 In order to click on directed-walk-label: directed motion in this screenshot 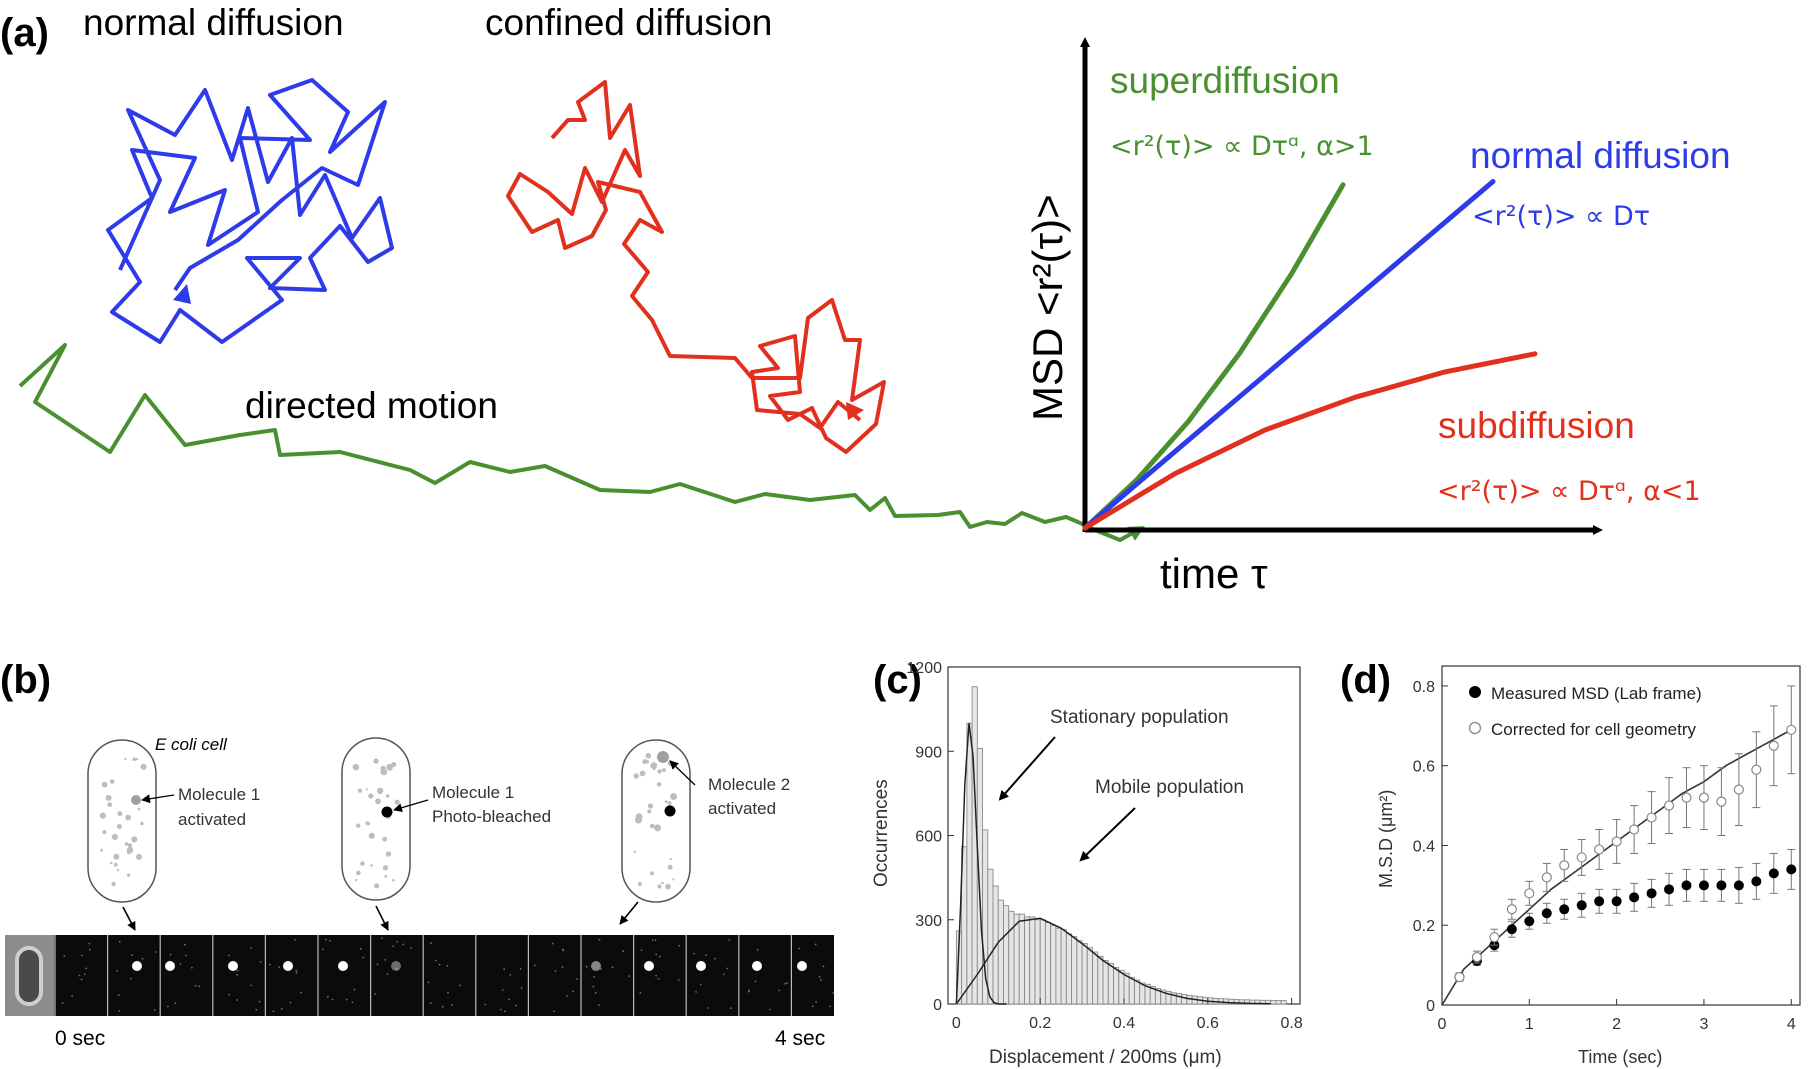, I will do `click(371, 405)`.